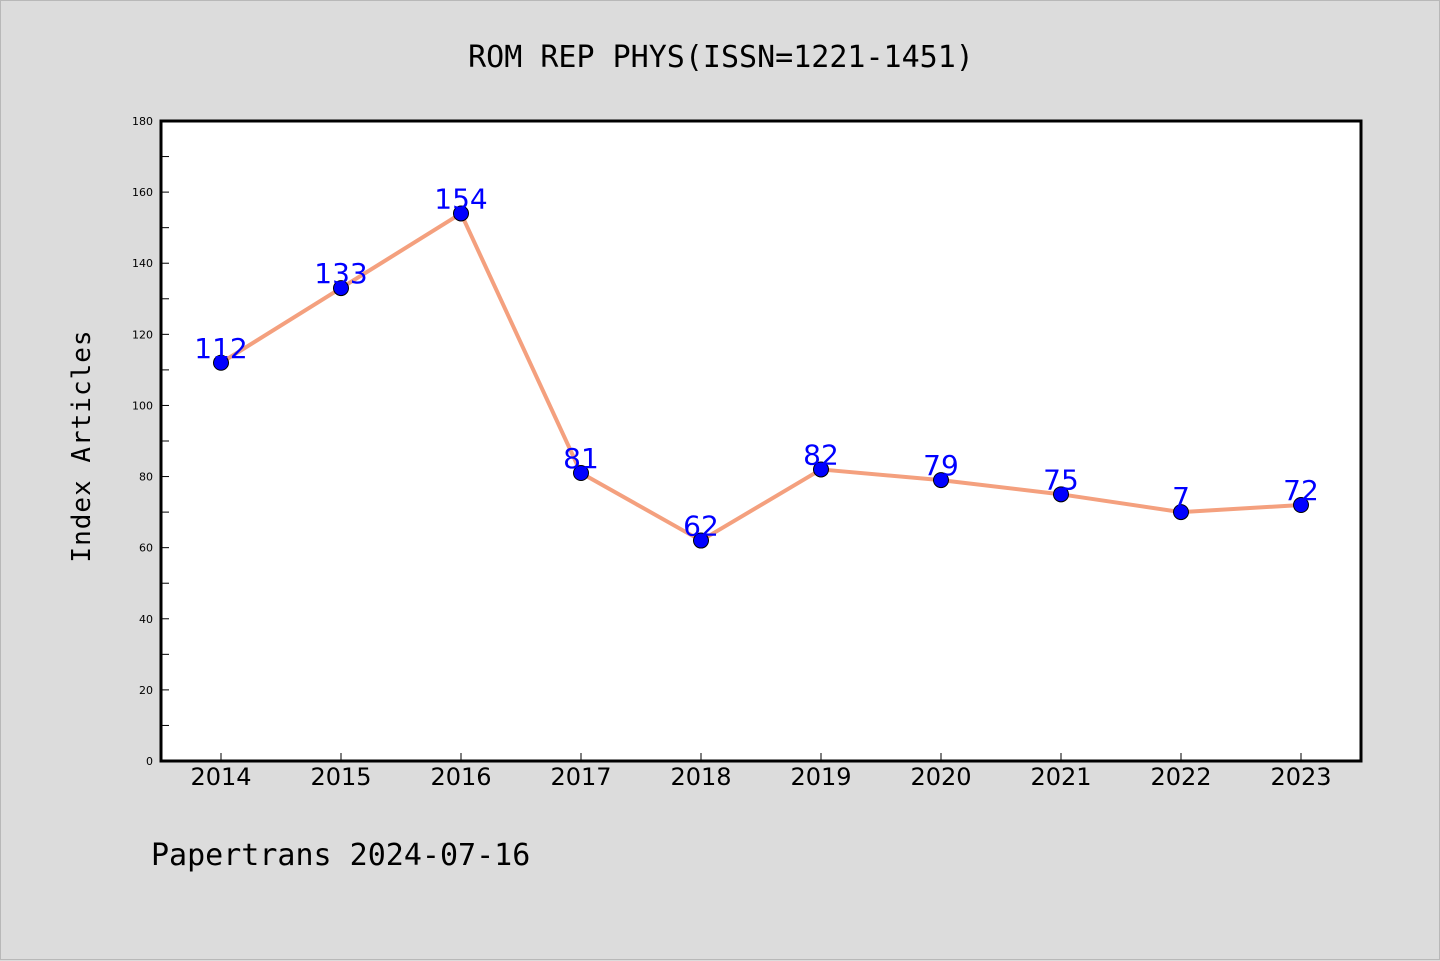 The width and height of the screenshot is (1440, 961). Describe the element at coordinates (146, 477) in the screenshot. I see `y-tick-label: 80` at that location.